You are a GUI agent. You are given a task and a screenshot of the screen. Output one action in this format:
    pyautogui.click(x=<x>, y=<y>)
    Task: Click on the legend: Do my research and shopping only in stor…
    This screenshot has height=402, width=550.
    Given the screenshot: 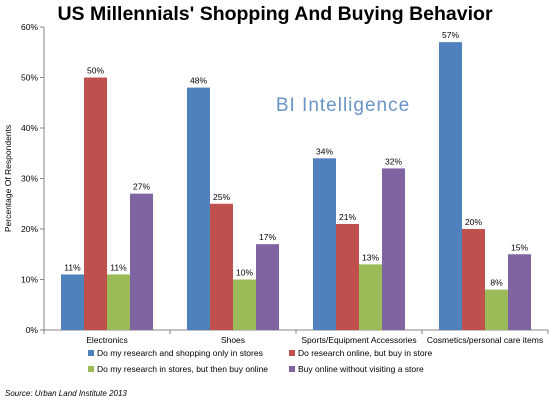 What is the action you would take?
    pyautogui.click(x=260, y=361)
    